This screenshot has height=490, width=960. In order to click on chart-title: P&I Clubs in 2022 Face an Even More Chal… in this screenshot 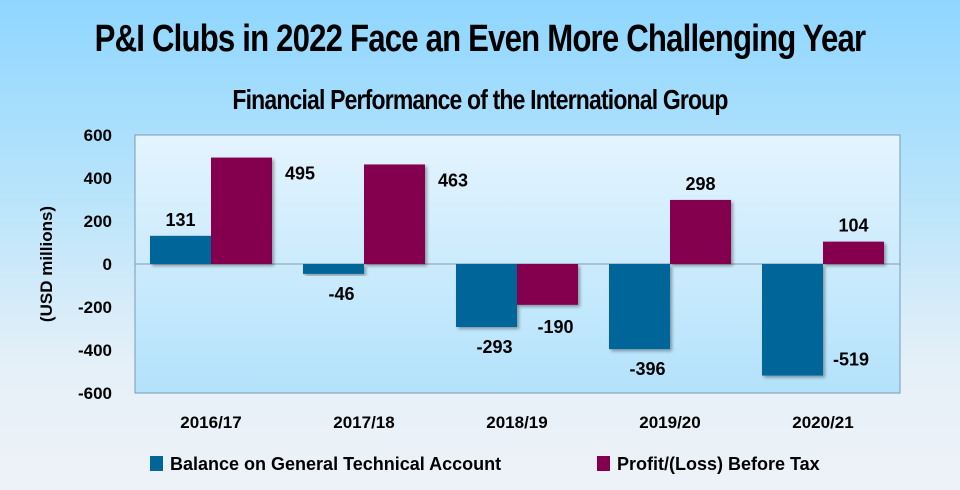, I will do `click(480, 39)`.